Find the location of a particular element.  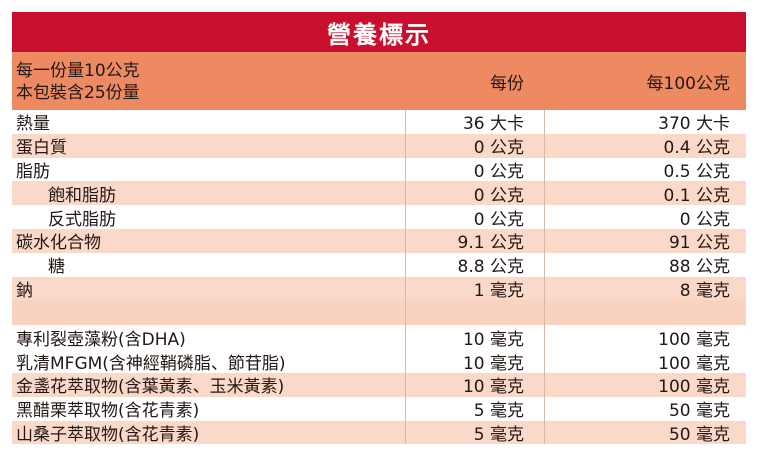

row-label: 反式脂肪 is located at coordinates (82, 219).